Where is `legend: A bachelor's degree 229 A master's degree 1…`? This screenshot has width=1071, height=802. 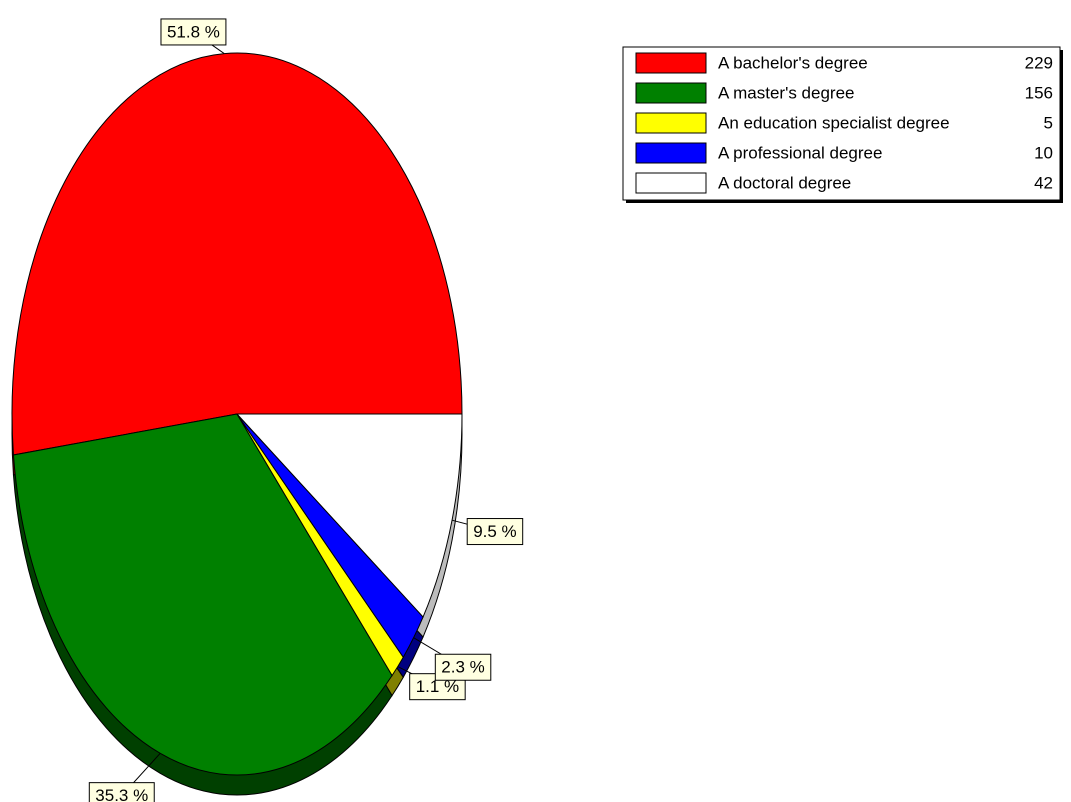
legend: A bachelor's degree 229 A master's degree 1… is located at coordinates (842, 124).